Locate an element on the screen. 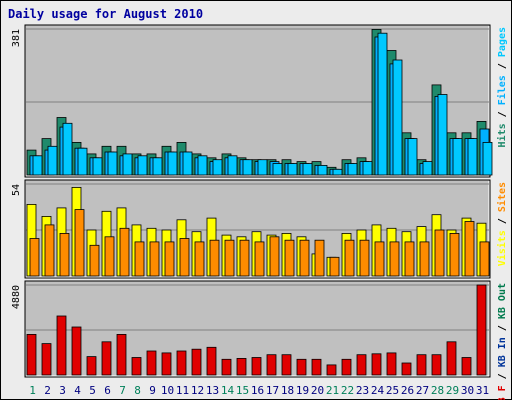 The height and width of the screenshot is (405, 512). y-axis-max-label: 54 is located at coordinates (16, 190).